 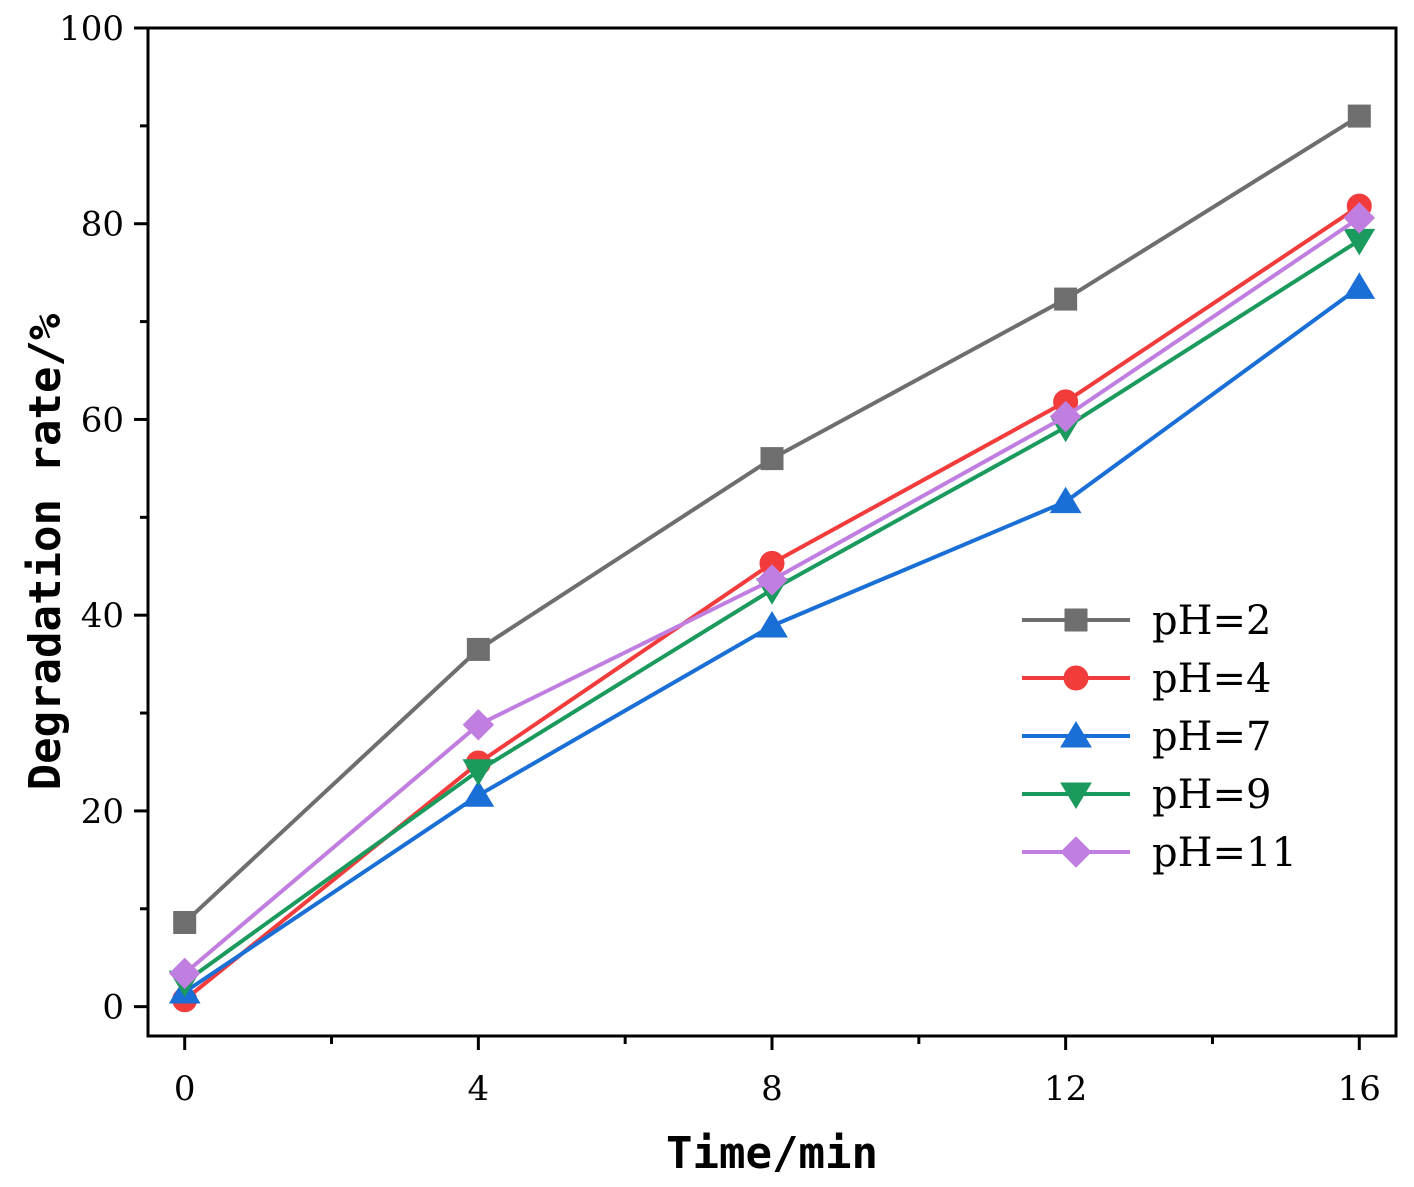 I want to click on legend-label: pH=11, so click(x=1224, y=853).